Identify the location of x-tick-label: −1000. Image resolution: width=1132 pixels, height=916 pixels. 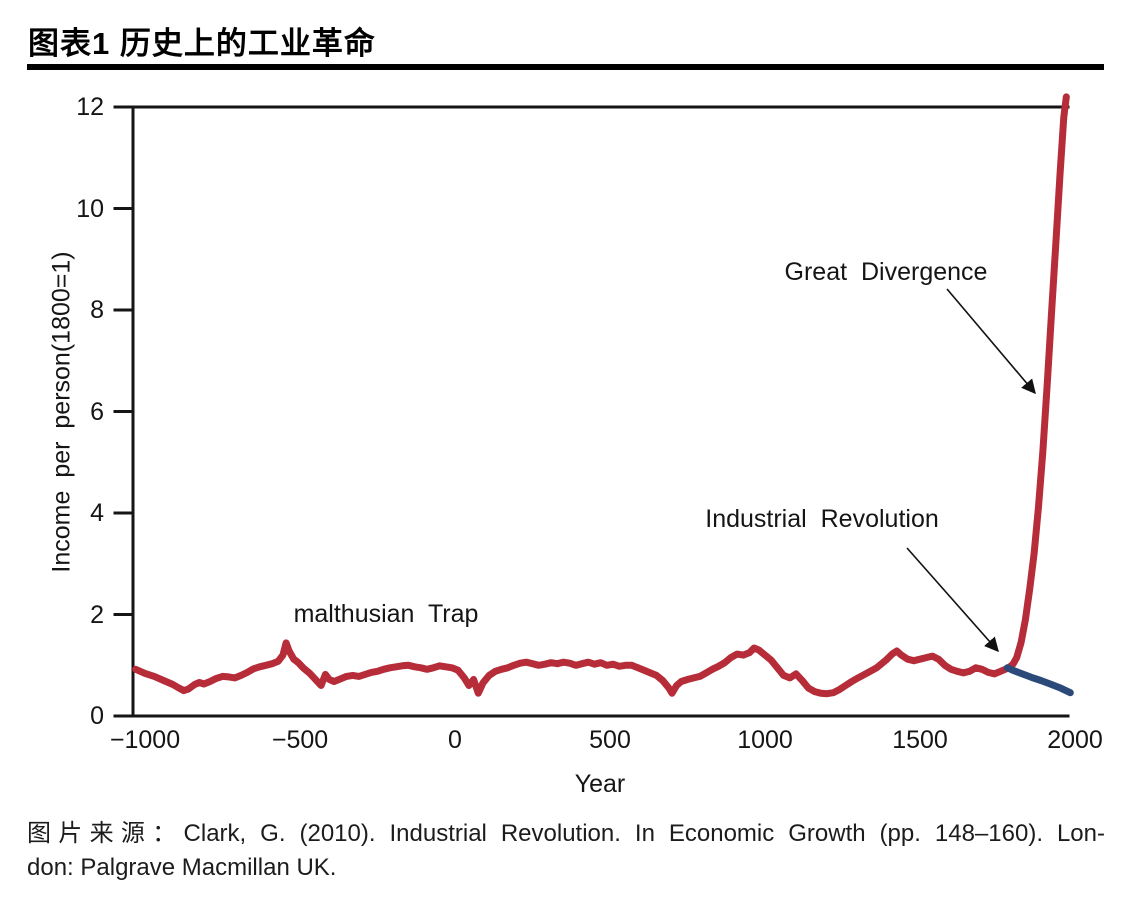
(145, 740).